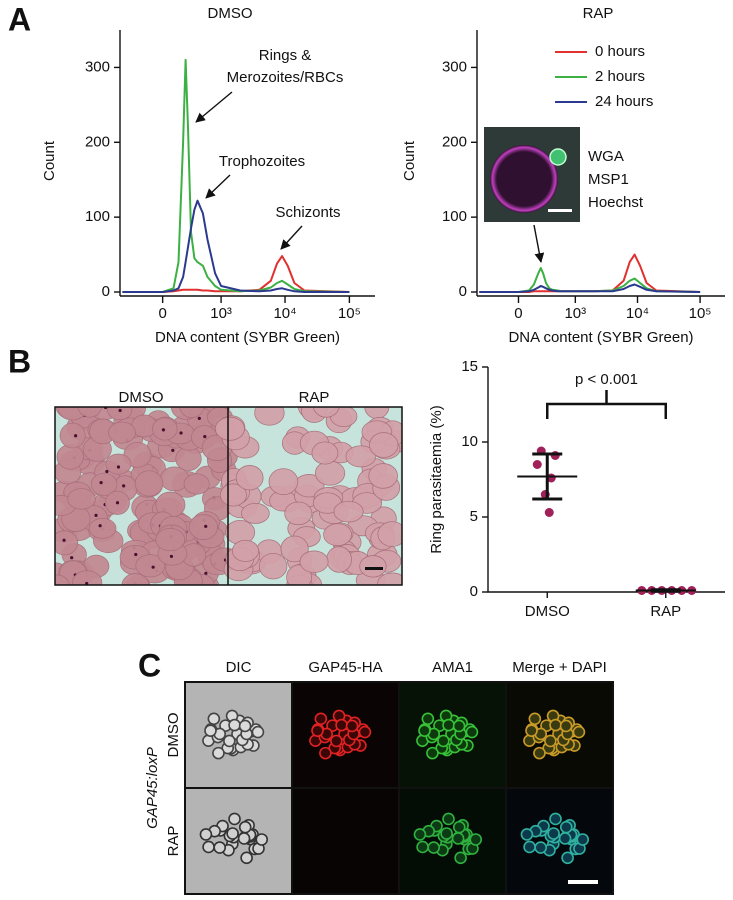  I want to click on micrograph-frame, so click(228, 496).